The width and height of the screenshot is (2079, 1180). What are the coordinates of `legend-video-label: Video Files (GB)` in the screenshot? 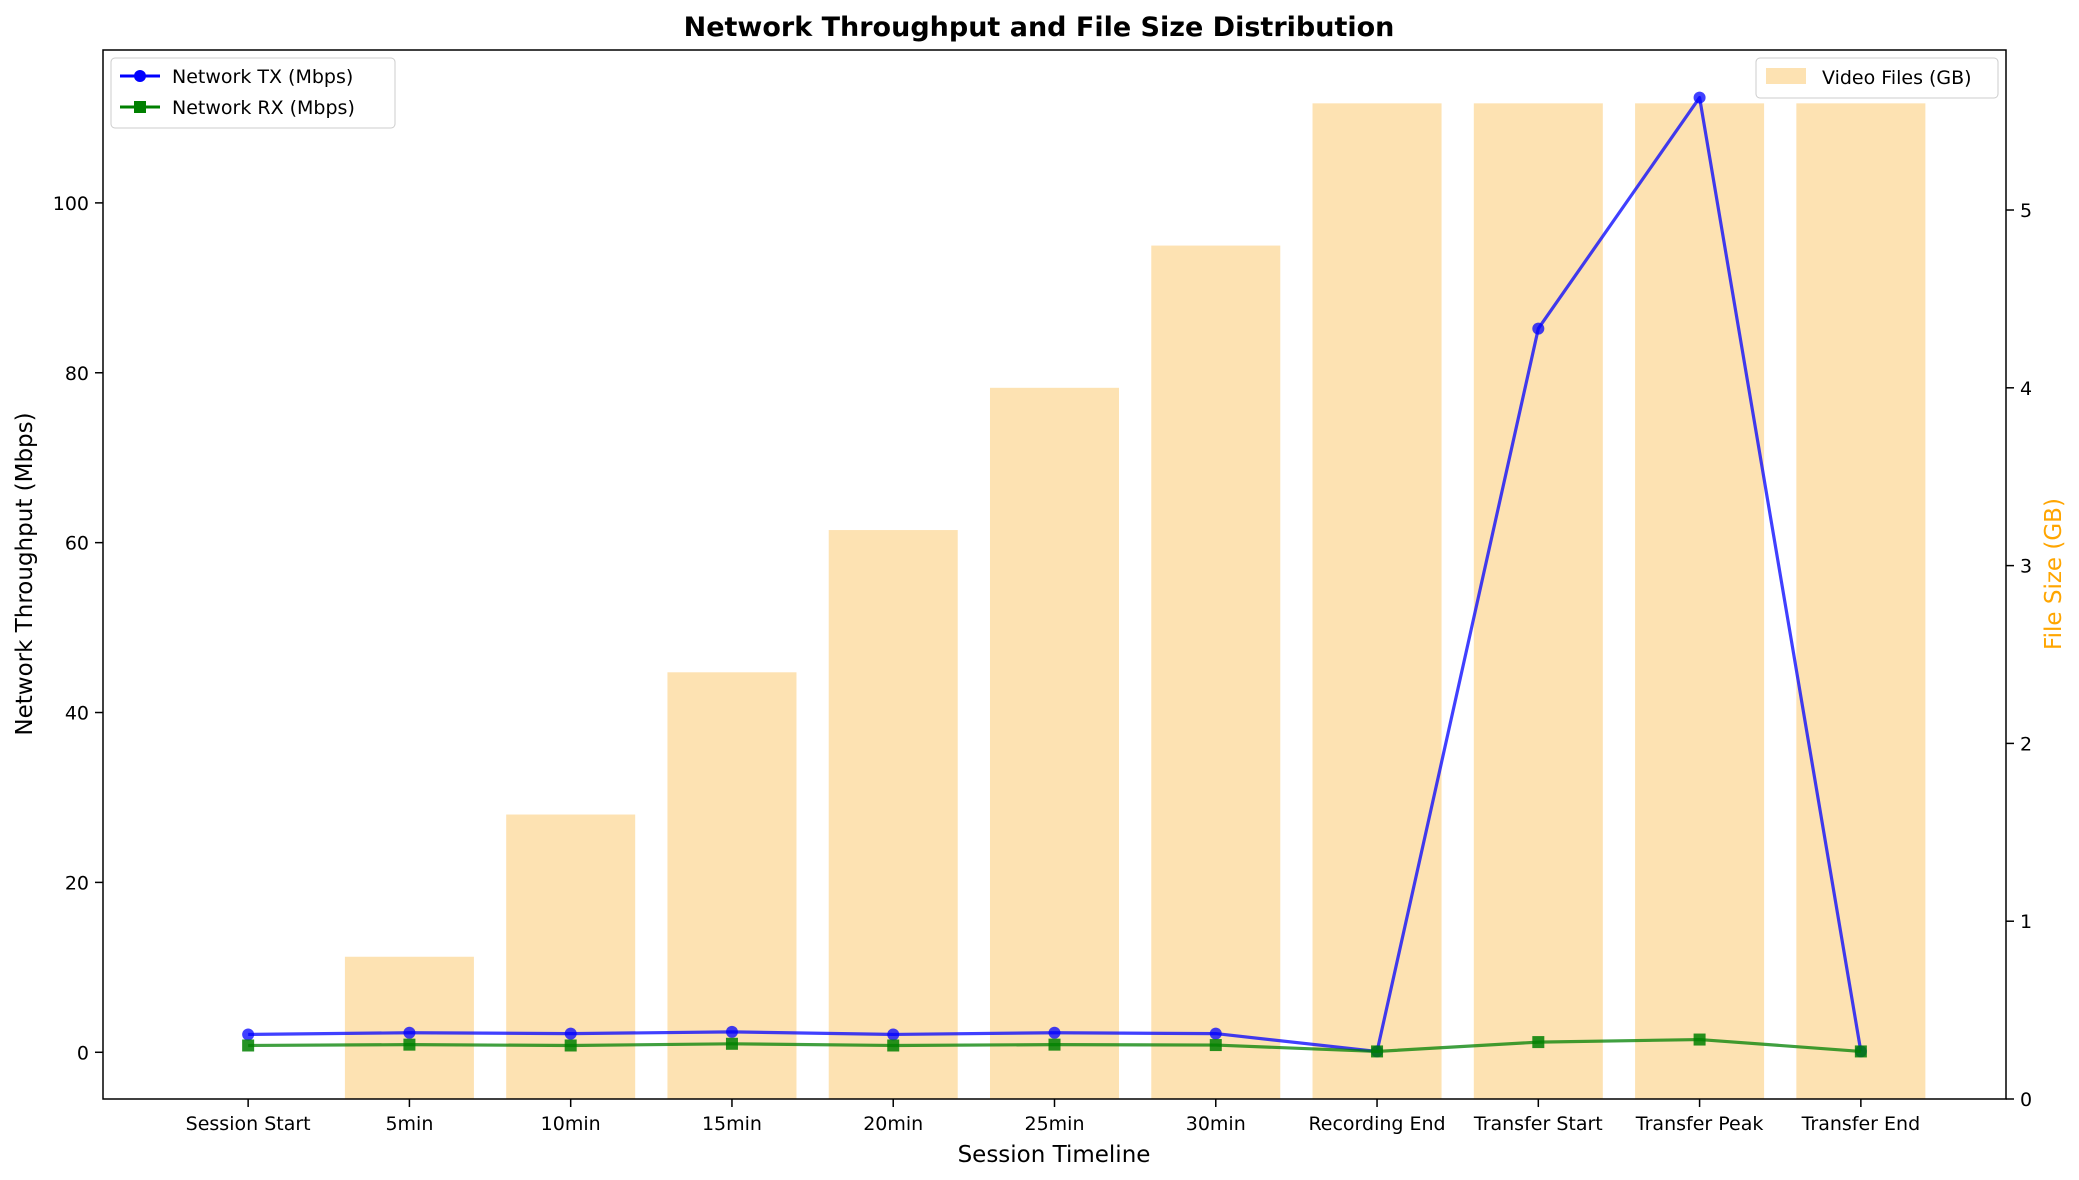 It's located at (1897, 78).